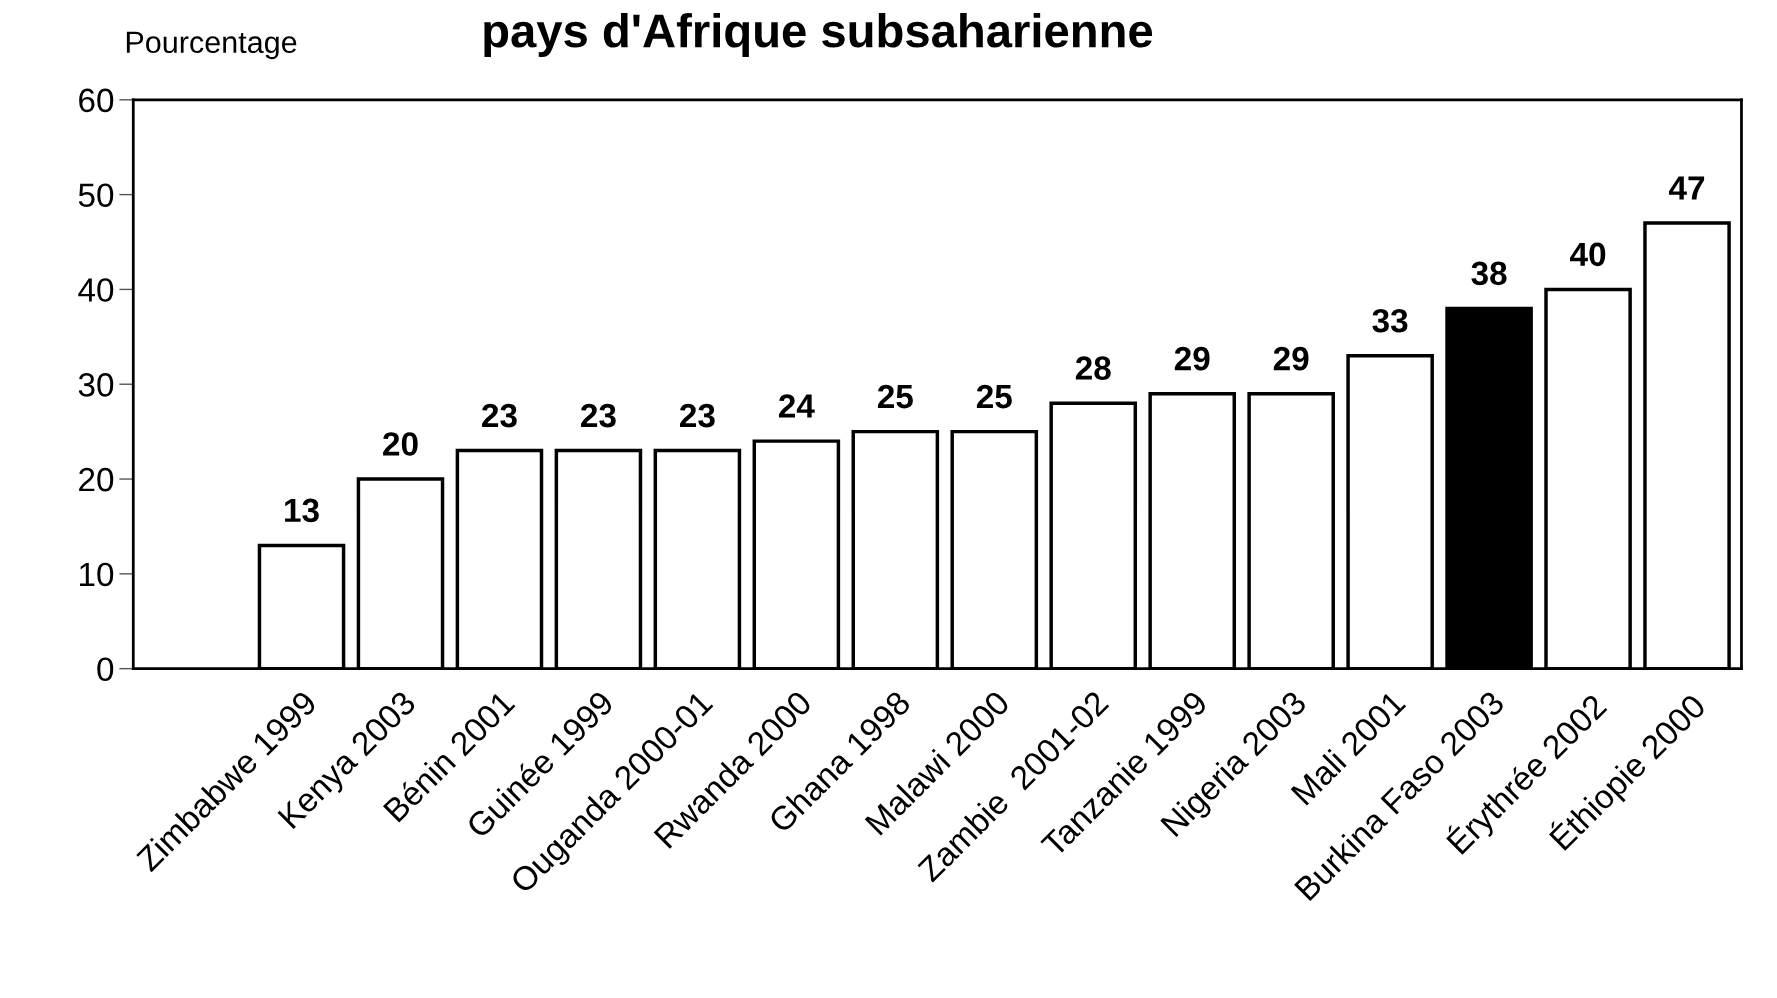 This screenshot has height=998, width=1777. What do you see at coordinates (1588, 254) in the screenshot?
I see `data-label: 40` at bounding box center [1588, 254].